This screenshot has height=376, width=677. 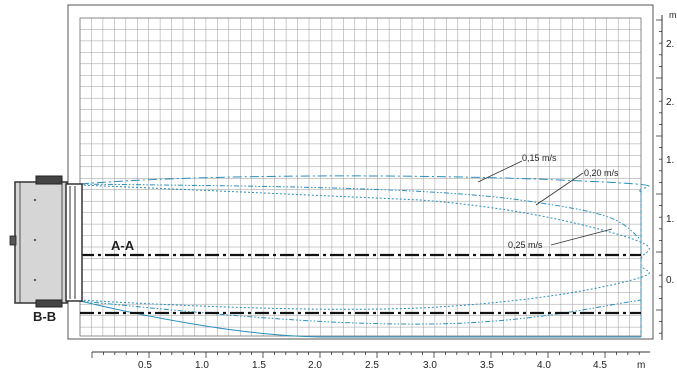 What do you see at coordinates (666, 175) in the screenshot?
I see `y-axis: m 2. 2. 1. 1. 0.` at bounding box center [666, 175].